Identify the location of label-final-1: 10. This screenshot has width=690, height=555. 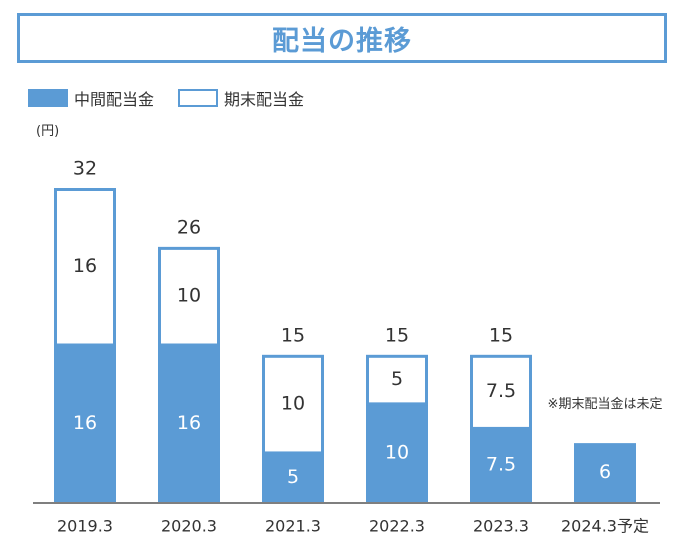
(189, 295).